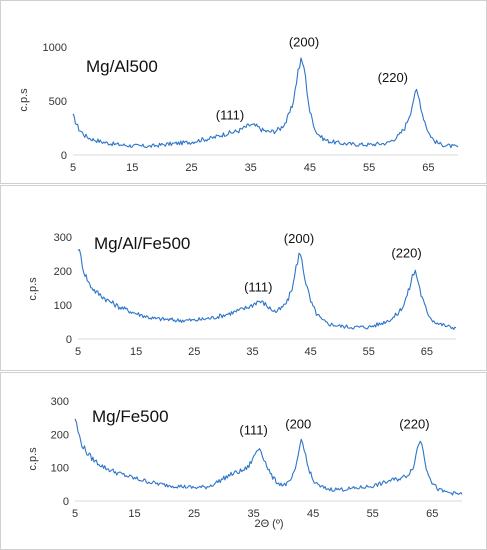 The width and height of the screenshot is (487, 550). What do you see at coordinates (130, 416) in the screenshot?
I see `panel-title: Mg/Fe500` at bounding box center [130, 416].